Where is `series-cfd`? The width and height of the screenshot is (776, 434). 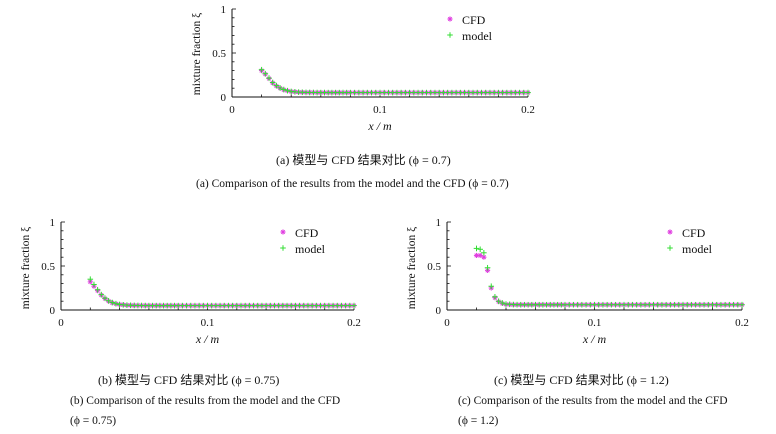
series-cfd is located at coordinates (609, 280).